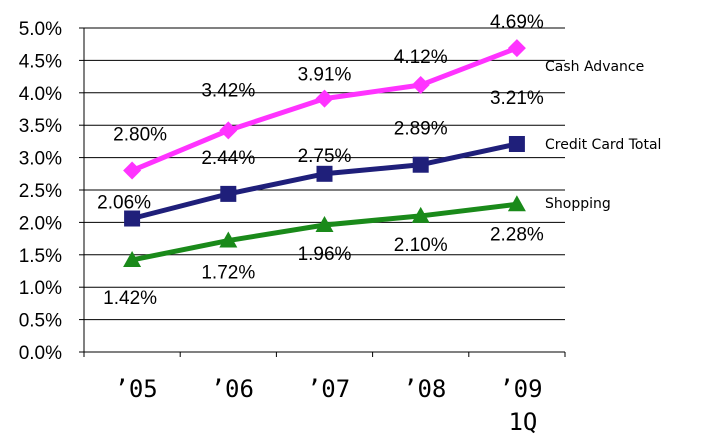 The image size is (703, 438). Describe the element at coordinates (40, 61) in the screenshot. I see `y-tick-label: 4.5%` at that location.